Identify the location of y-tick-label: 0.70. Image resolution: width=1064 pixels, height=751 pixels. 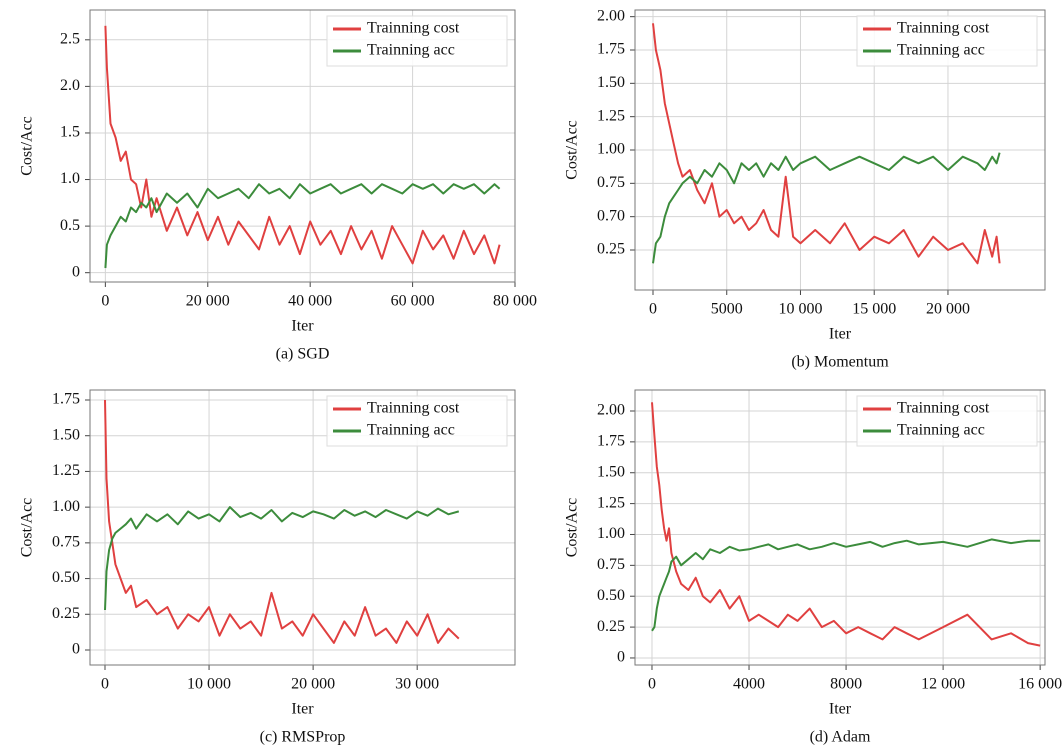
(611, 215).